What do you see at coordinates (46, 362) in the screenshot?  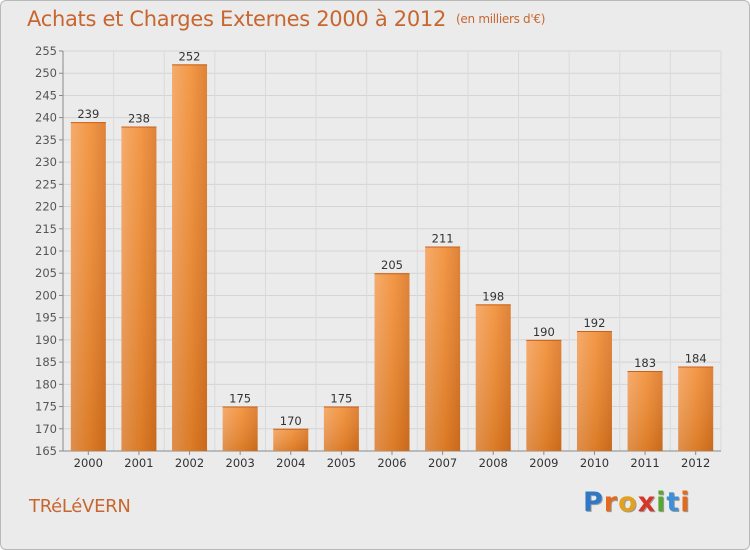 I see `y-tick-label: 185` at bounding box center [46, 362].